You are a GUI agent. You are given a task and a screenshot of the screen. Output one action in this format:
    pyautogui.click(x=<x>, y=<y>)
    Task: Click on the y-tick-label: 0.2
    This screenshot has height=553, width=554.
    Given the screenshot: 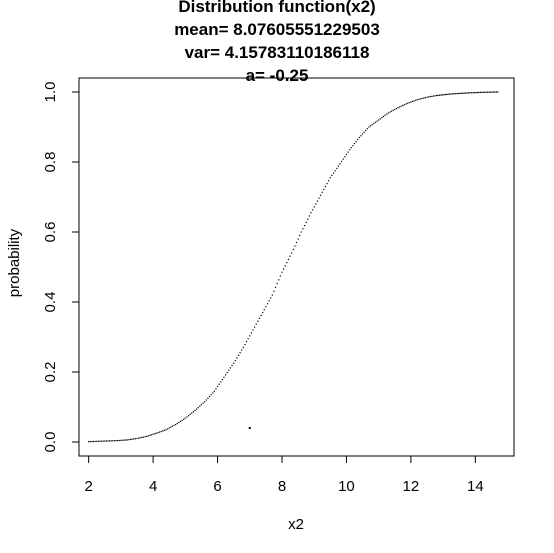 What is the action you would take?
    pyautogui.click(x=50, y=372)
    